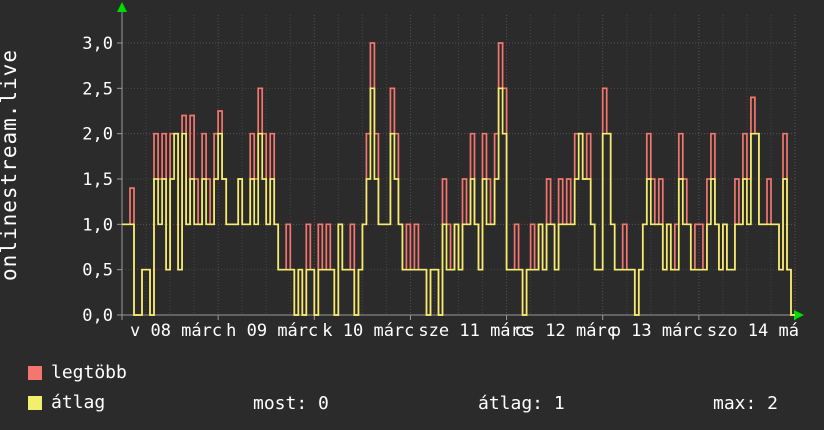 The image size is (824, 430). I want to click on y-tick-labels: 0,0 0,5 1,0 1,5 2,0 2,5 3,0, so click(97, 180).